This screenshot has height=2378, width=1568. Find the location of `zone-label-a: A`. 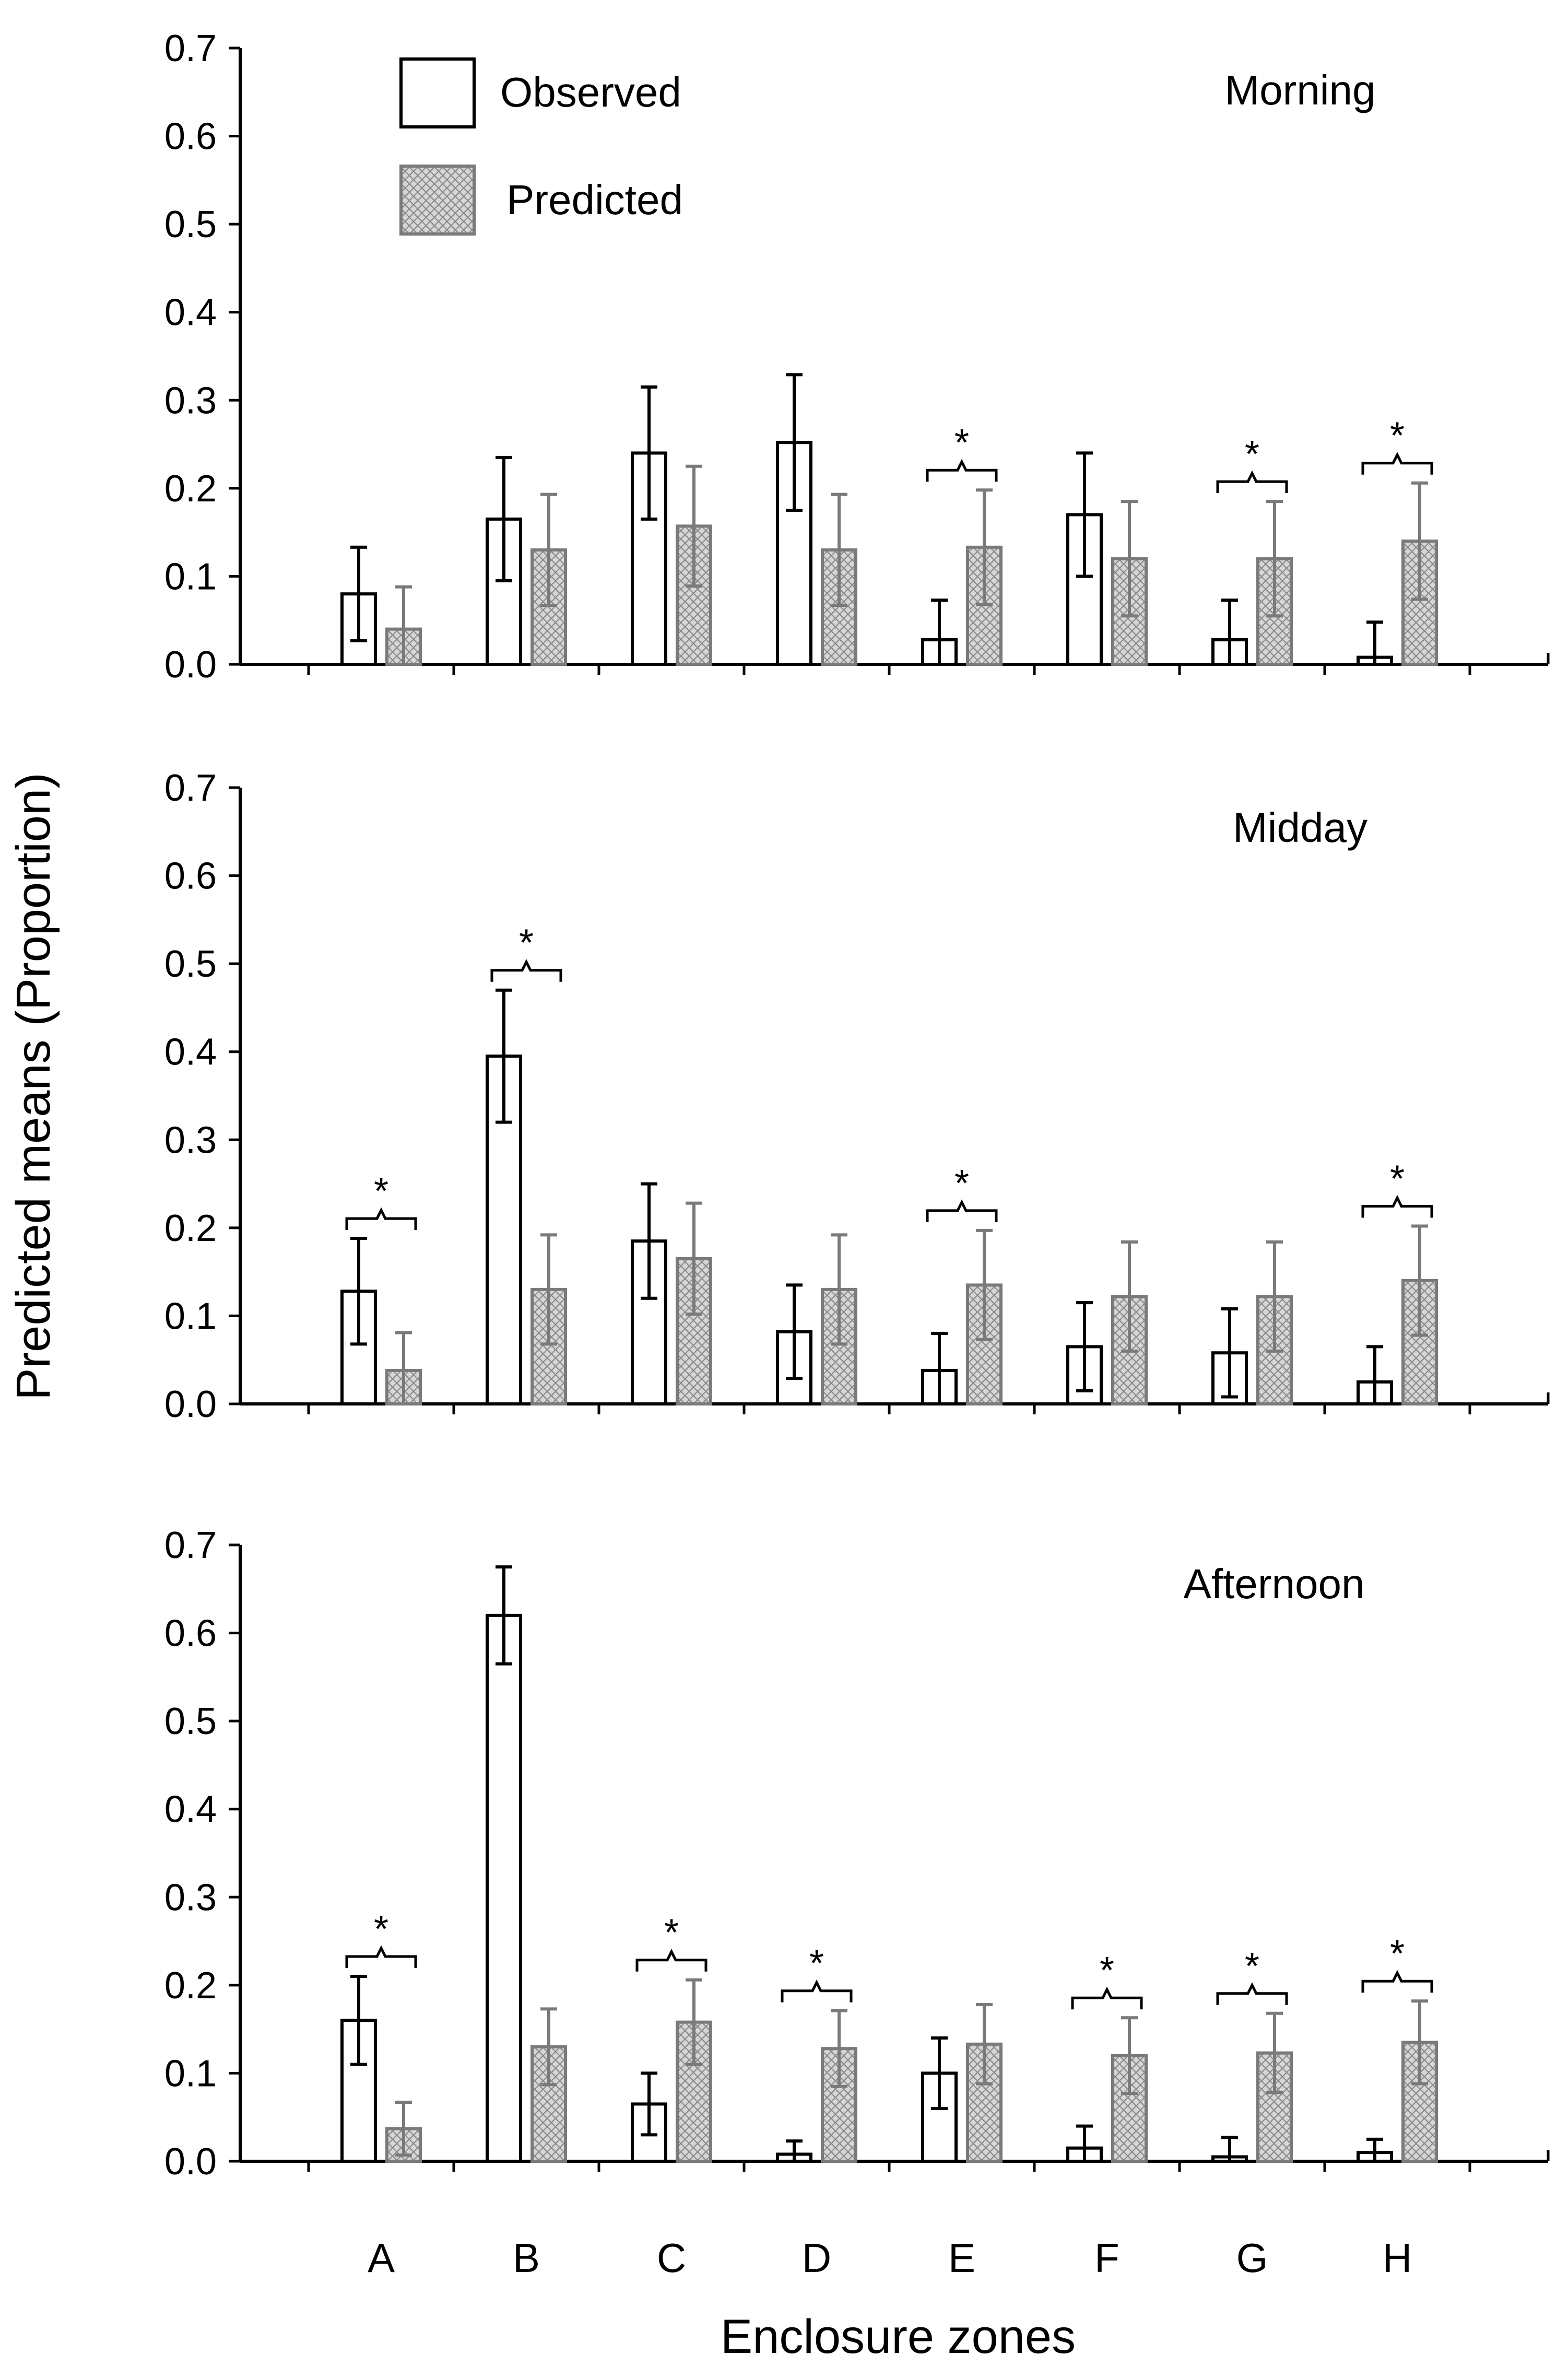

zone-label-a: A is located at coordinates (381, 2258).